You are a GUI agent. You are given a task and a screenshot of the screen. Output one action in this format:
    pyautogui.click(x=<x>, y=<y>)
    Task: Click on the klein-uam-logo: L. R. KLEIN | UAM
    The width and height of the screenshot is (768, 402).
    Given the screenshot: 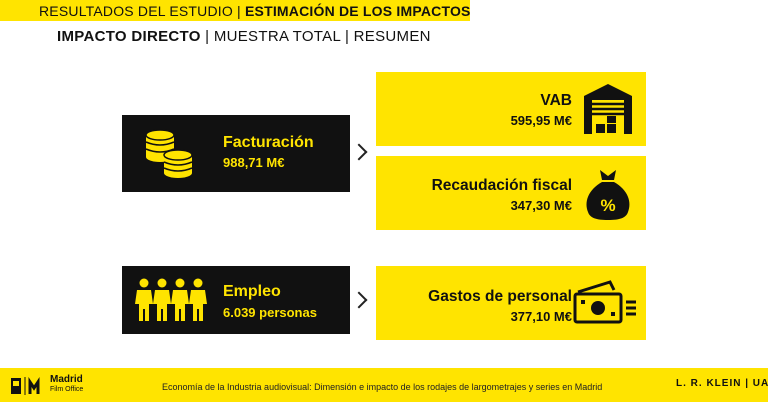 What is the action you would take?
    pyautogui.click(x=722, y=383)
    